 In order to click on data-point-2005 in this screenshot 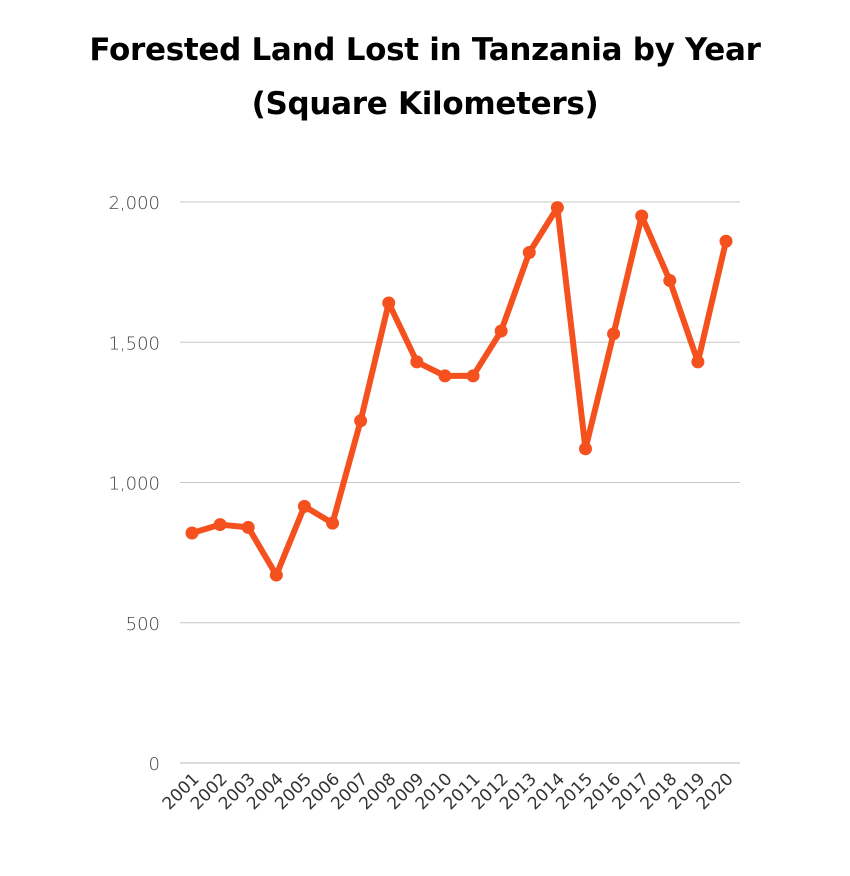, I will do `click(304, 506)`.